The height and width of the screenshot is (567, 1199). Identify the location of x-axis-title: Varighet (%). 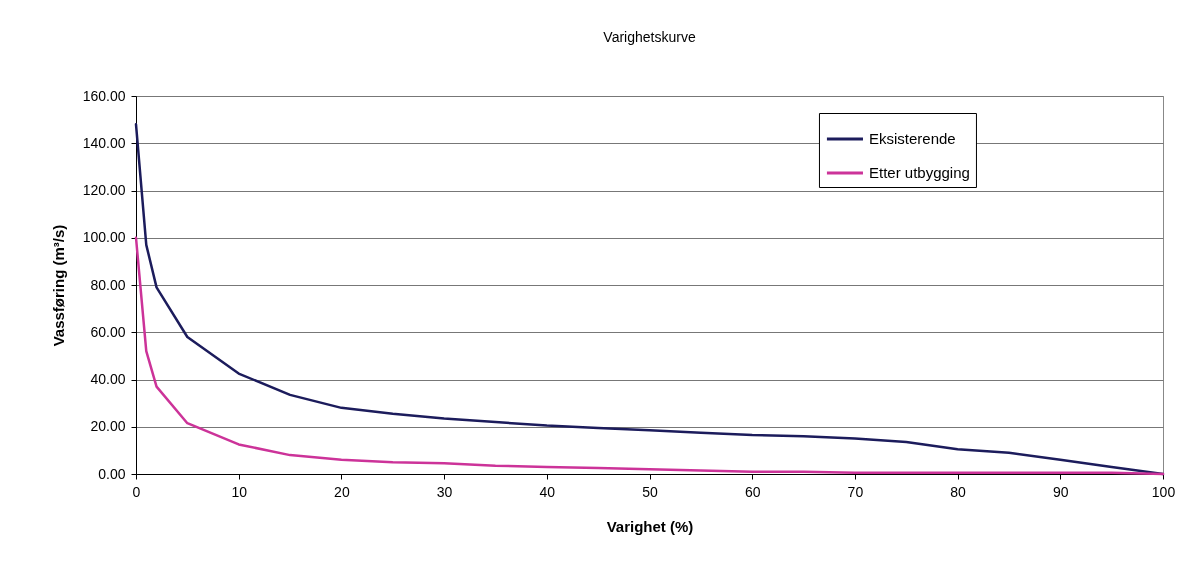
(650, 526).